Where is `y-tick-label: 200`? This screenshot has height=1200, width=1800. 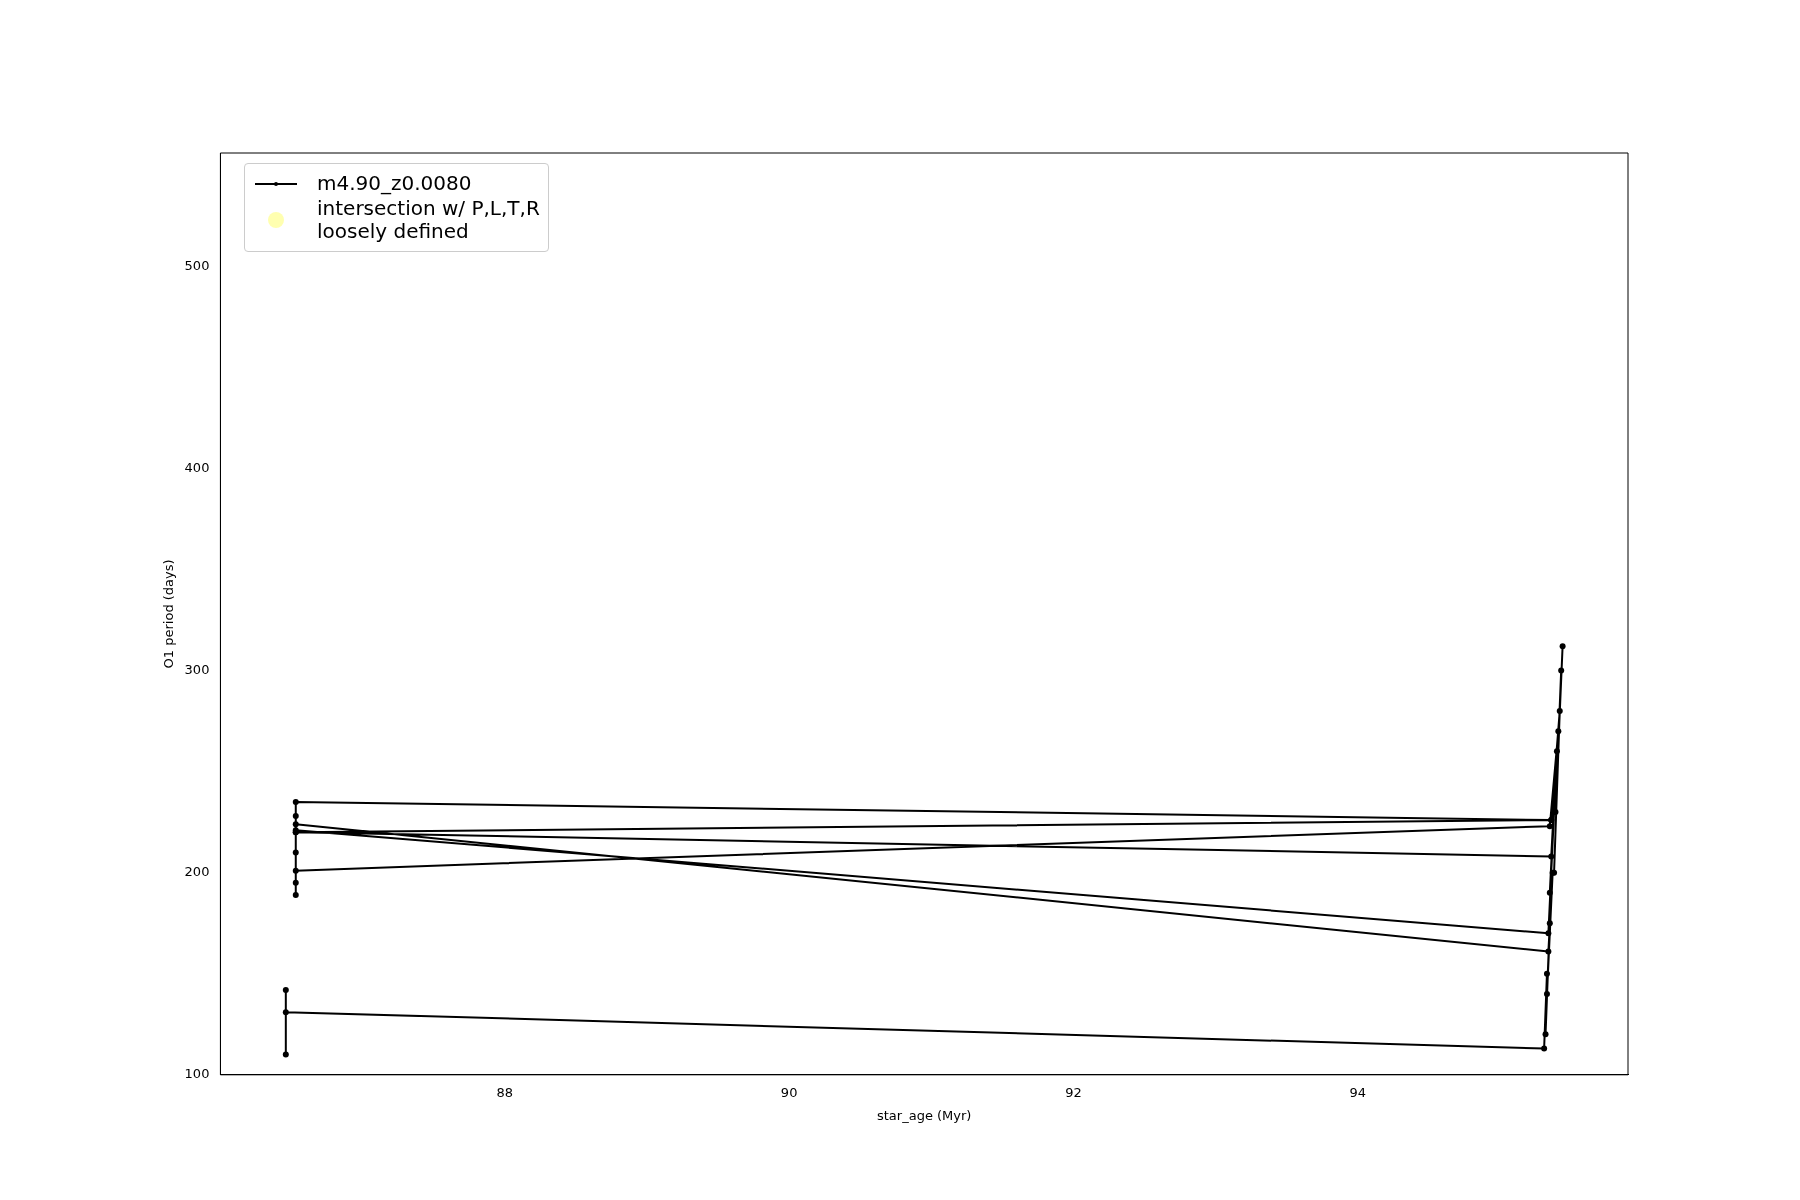 y-tick-label: 200 is located at coordinates (197, 872).